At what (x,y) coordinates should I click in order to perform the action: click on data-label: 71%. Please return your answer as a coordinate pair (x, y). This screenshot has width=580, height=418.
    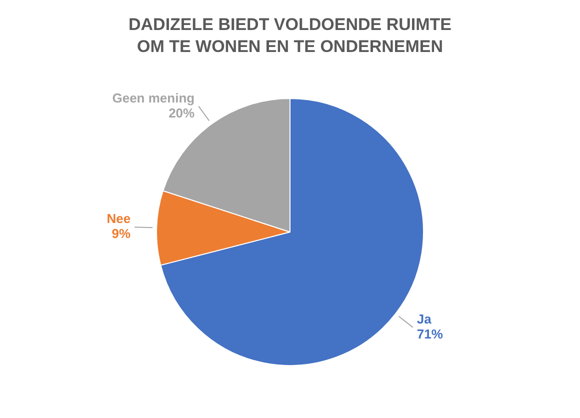
    Looking at the image, I should click on (430, 334).